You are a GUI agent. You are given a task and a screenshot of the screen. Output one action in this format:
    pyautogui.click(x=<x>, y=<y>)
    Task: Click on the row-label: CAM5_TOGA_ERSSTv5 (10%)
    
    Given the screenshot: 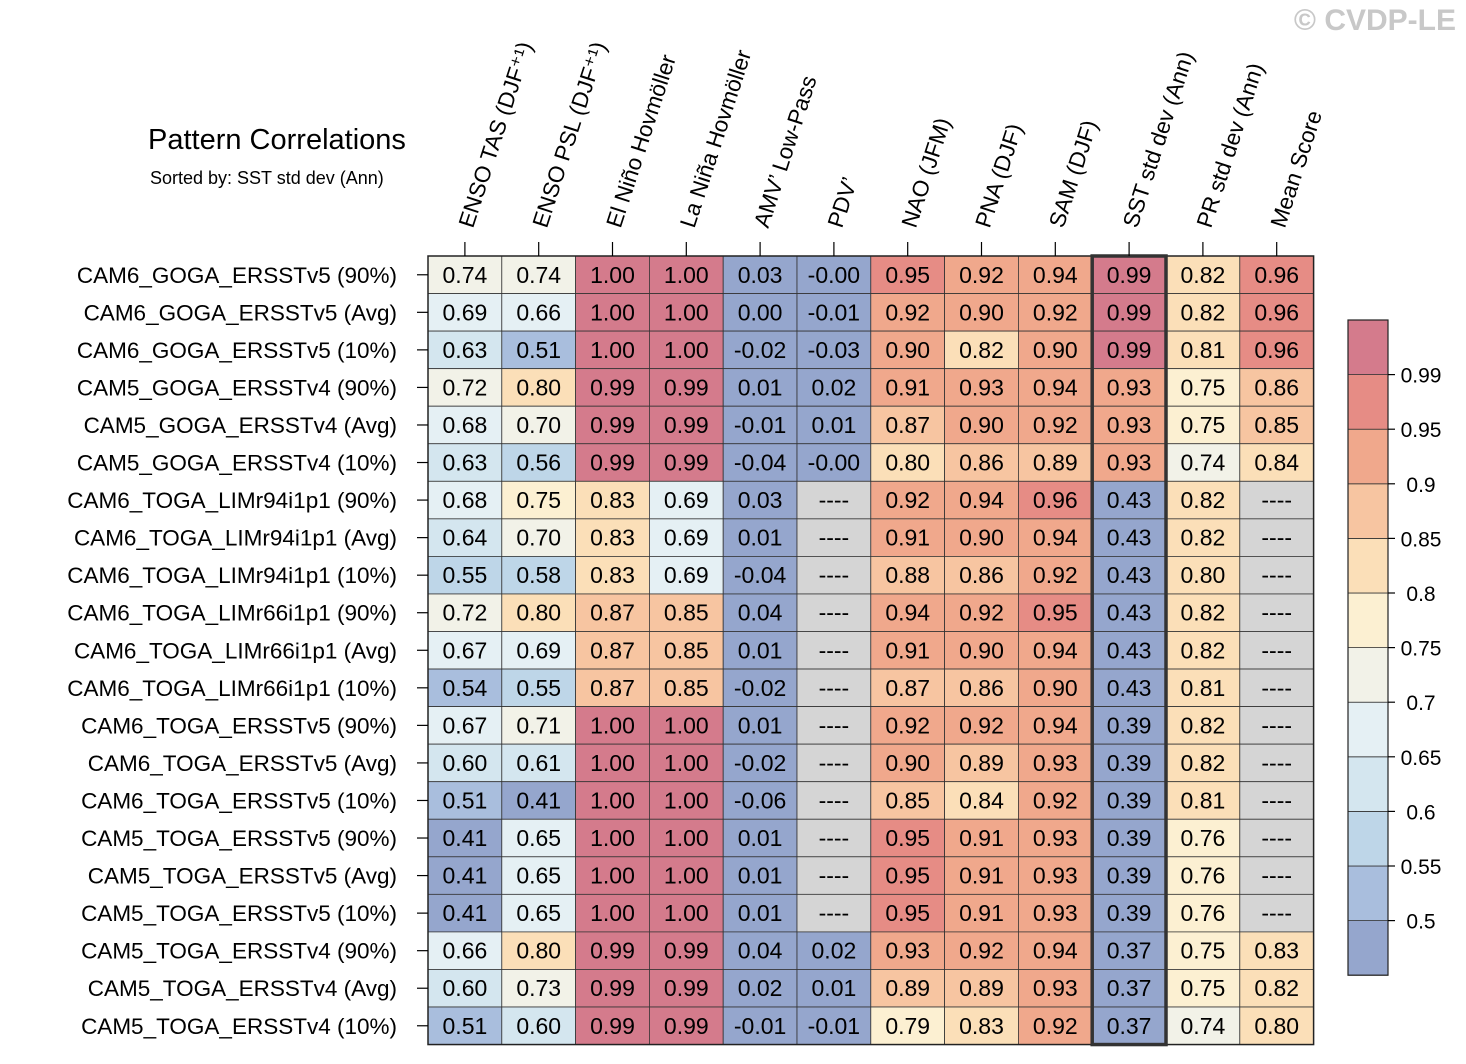 What is the action you would take?
    pyautogui.click(x=239, y=913)
    